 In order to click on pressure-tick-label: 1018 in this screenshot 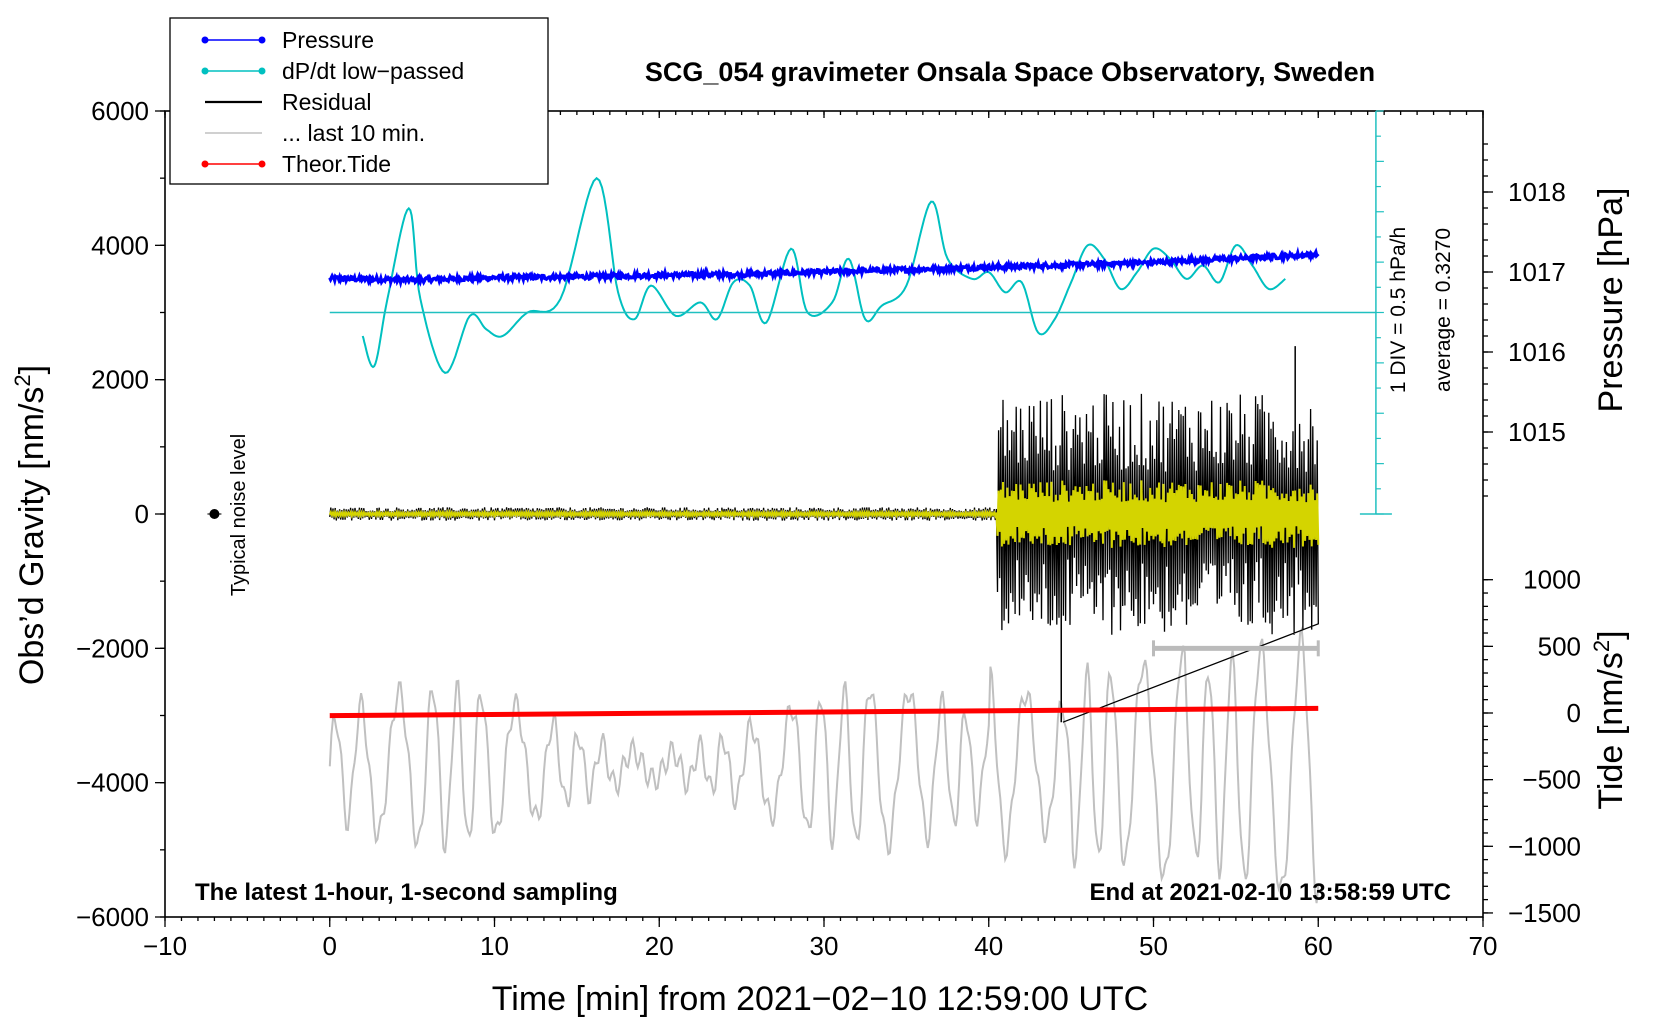, I will do `click(1537, 192)`.